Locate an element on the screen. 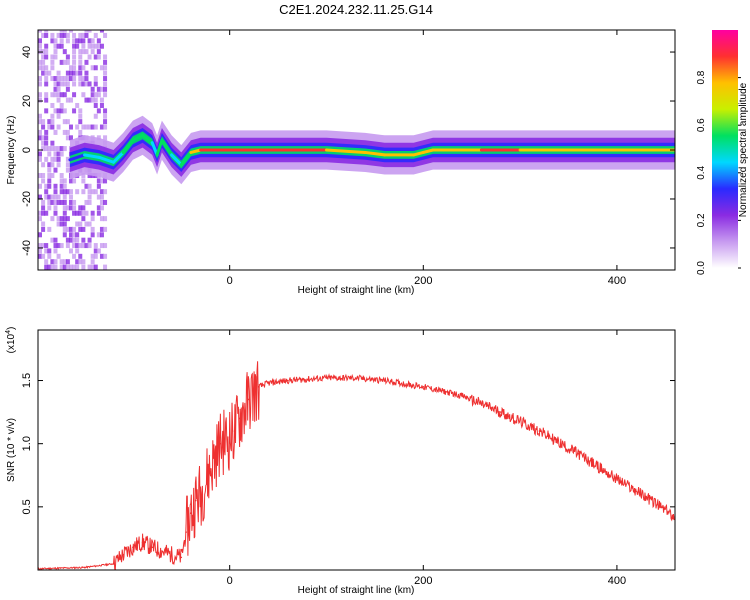 Image resolution: width=750 pixels, height=600 pixels. y-tick-label: 20 is located at coordinates (27, 101).